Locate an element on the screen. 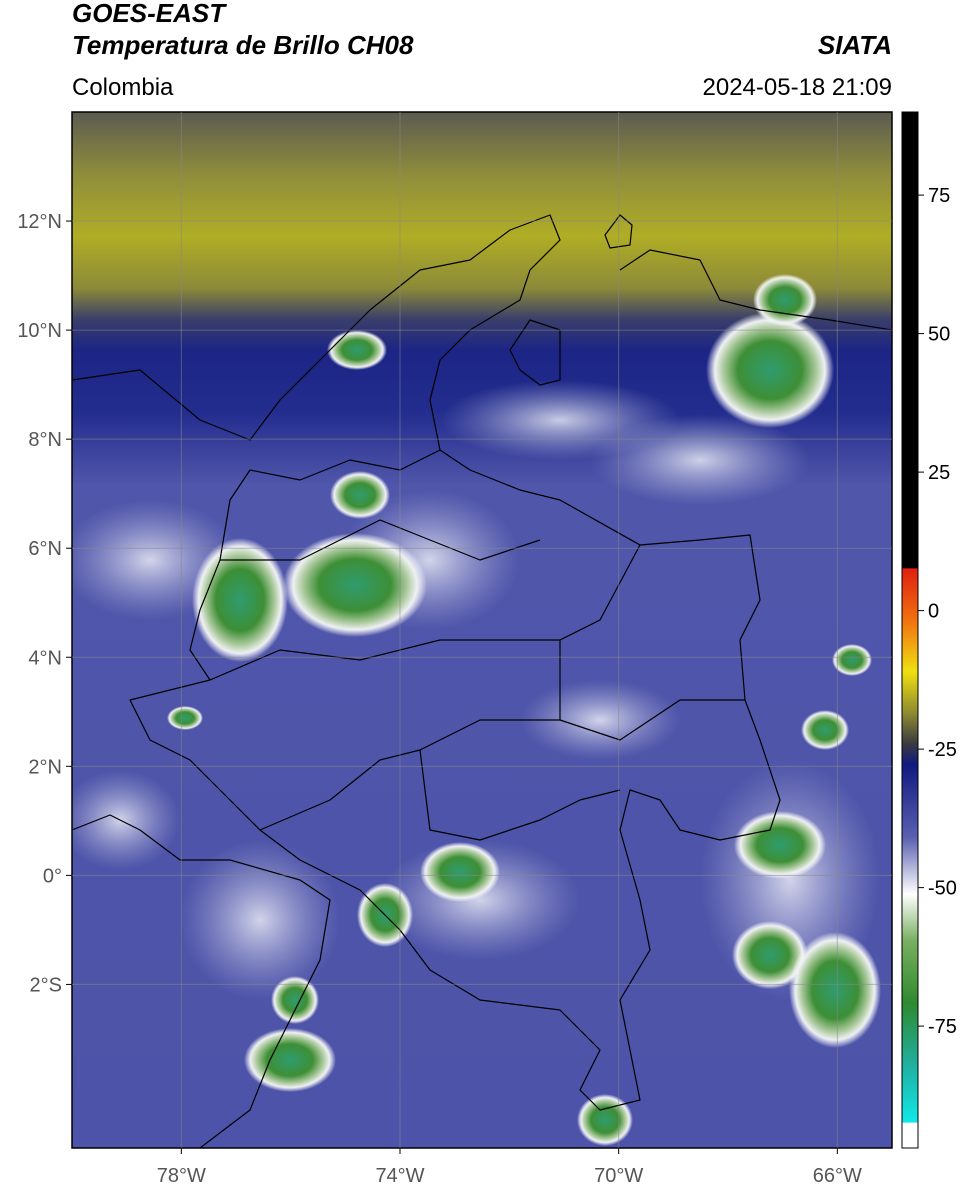  y-tick-label: 6°N is located at coordinates (45, 549).